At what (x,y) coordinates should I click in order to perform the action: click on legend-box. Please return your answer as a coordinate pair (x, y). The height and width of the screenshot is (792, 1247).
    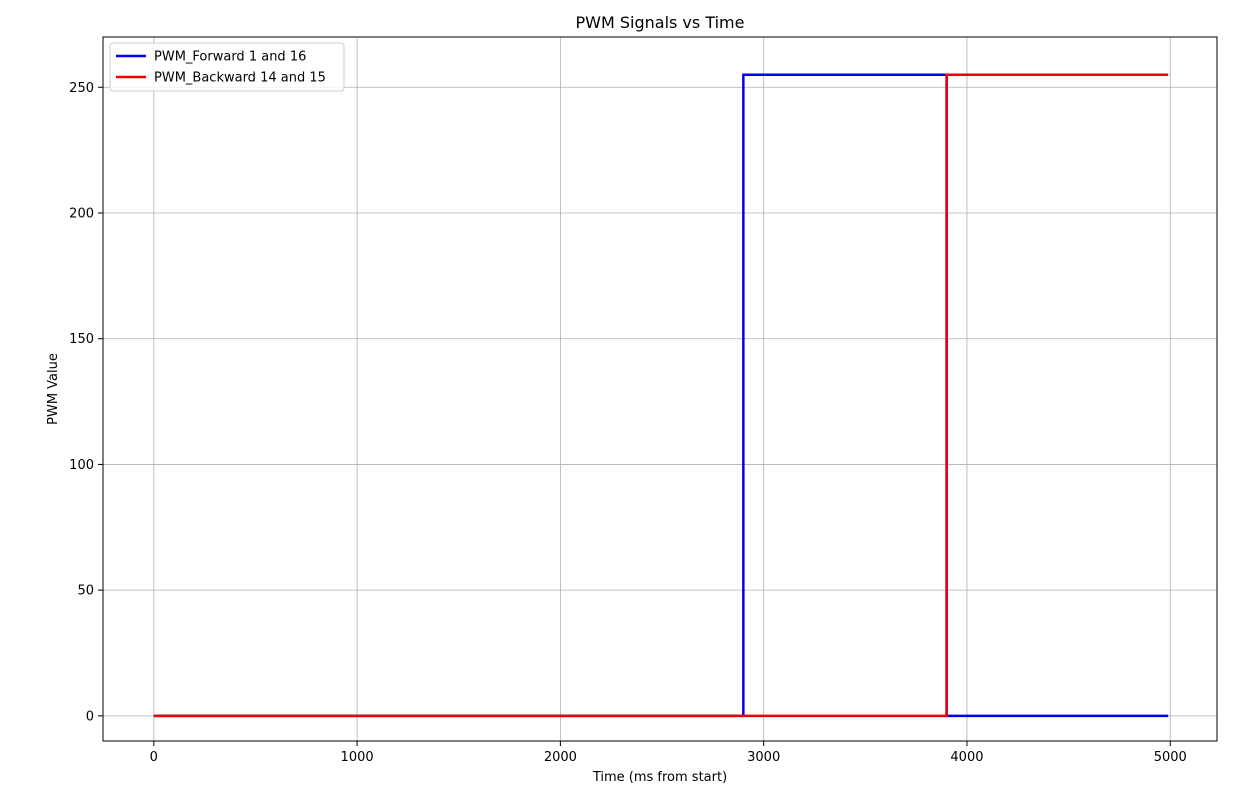
    Looking at the image, I should click on (227, 67).